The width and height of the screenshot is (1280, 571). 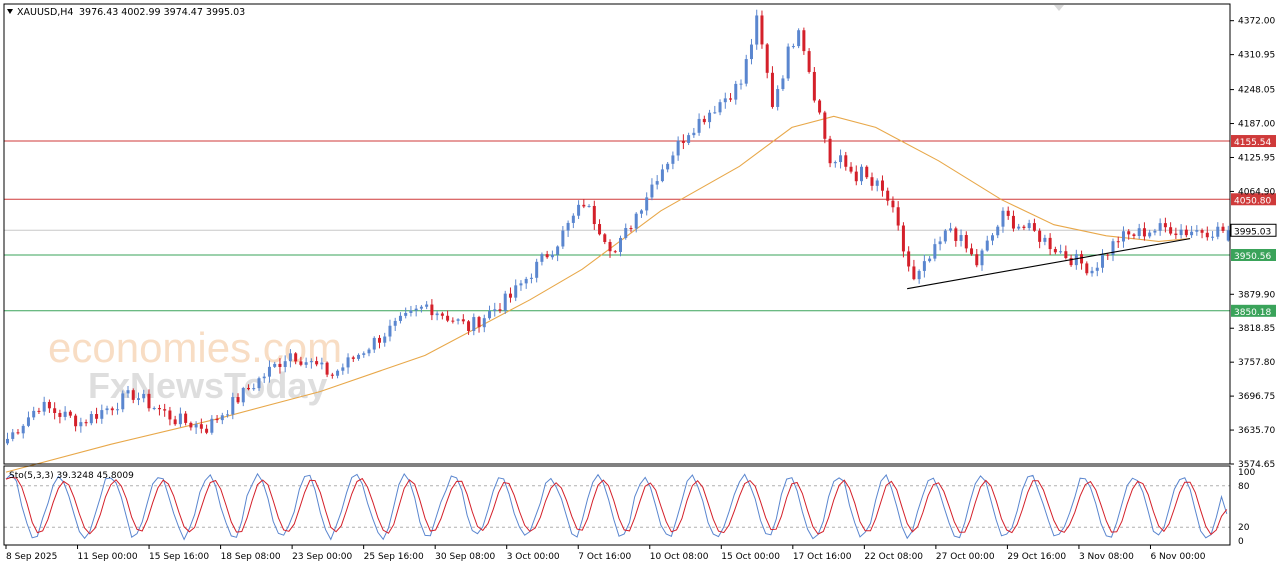 What do you see at coordinates (1256, 397) in the screenshot?
I see `y-tick-label: 3696.75` at bounding box center [1256, 397].